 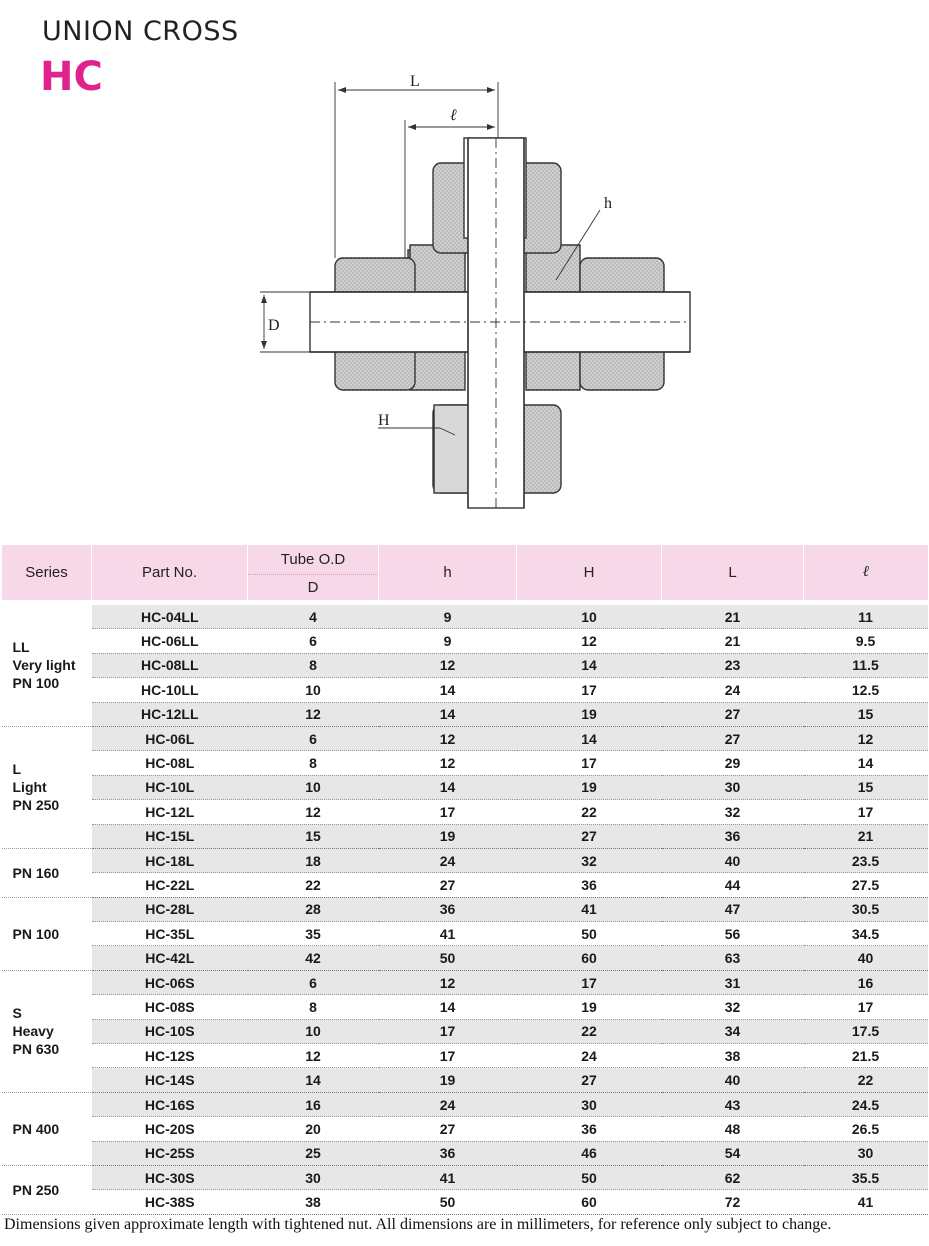 What do you see at coordinates (169, 812) in the screenshot?
I see `part-no-cell: HC-12L` at bounding box center [169, 812].